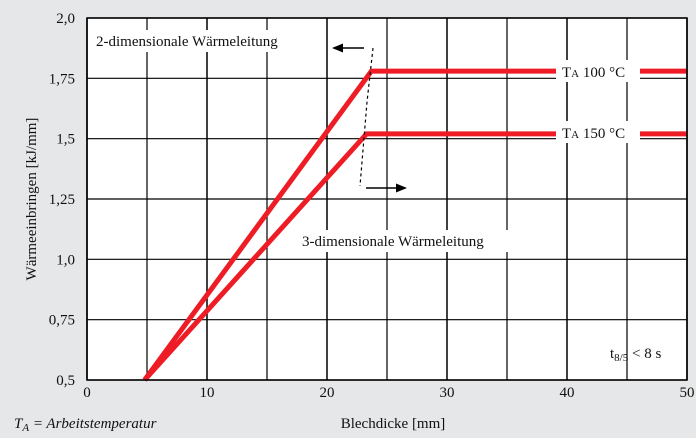 This screenshot has width=696, height=438. I want to click on series-label-150: TA 150 °C, so click(593, 134).